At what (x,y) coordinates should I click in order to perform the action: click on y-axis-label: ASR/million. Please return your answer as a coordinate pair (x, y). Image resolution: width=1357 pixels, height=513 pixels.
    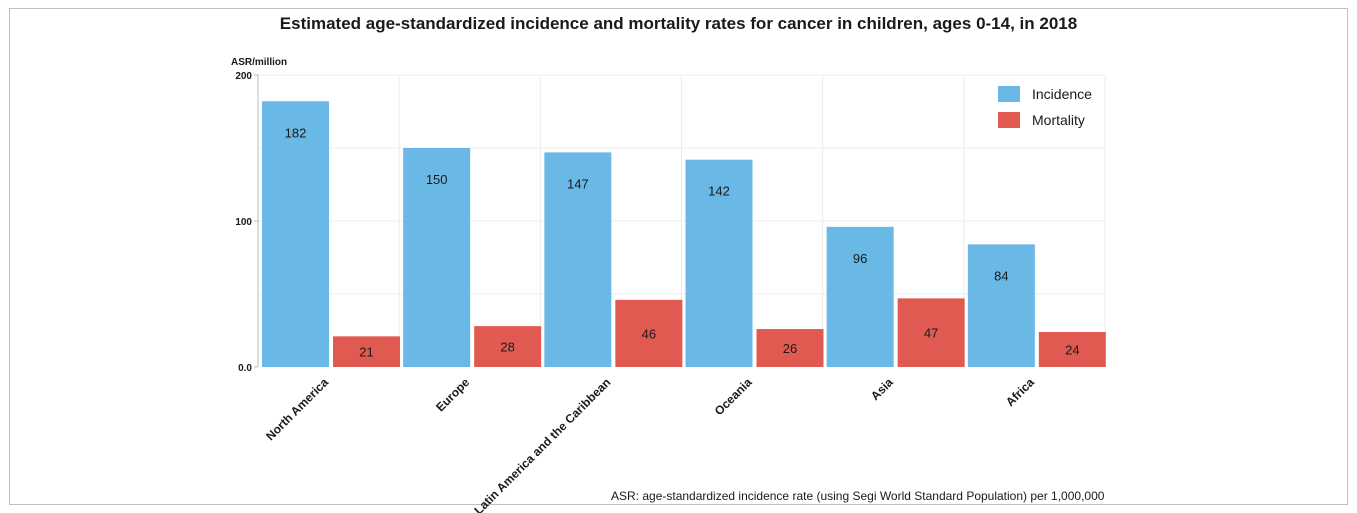
    Looking at the image, I should click on (259, 62).